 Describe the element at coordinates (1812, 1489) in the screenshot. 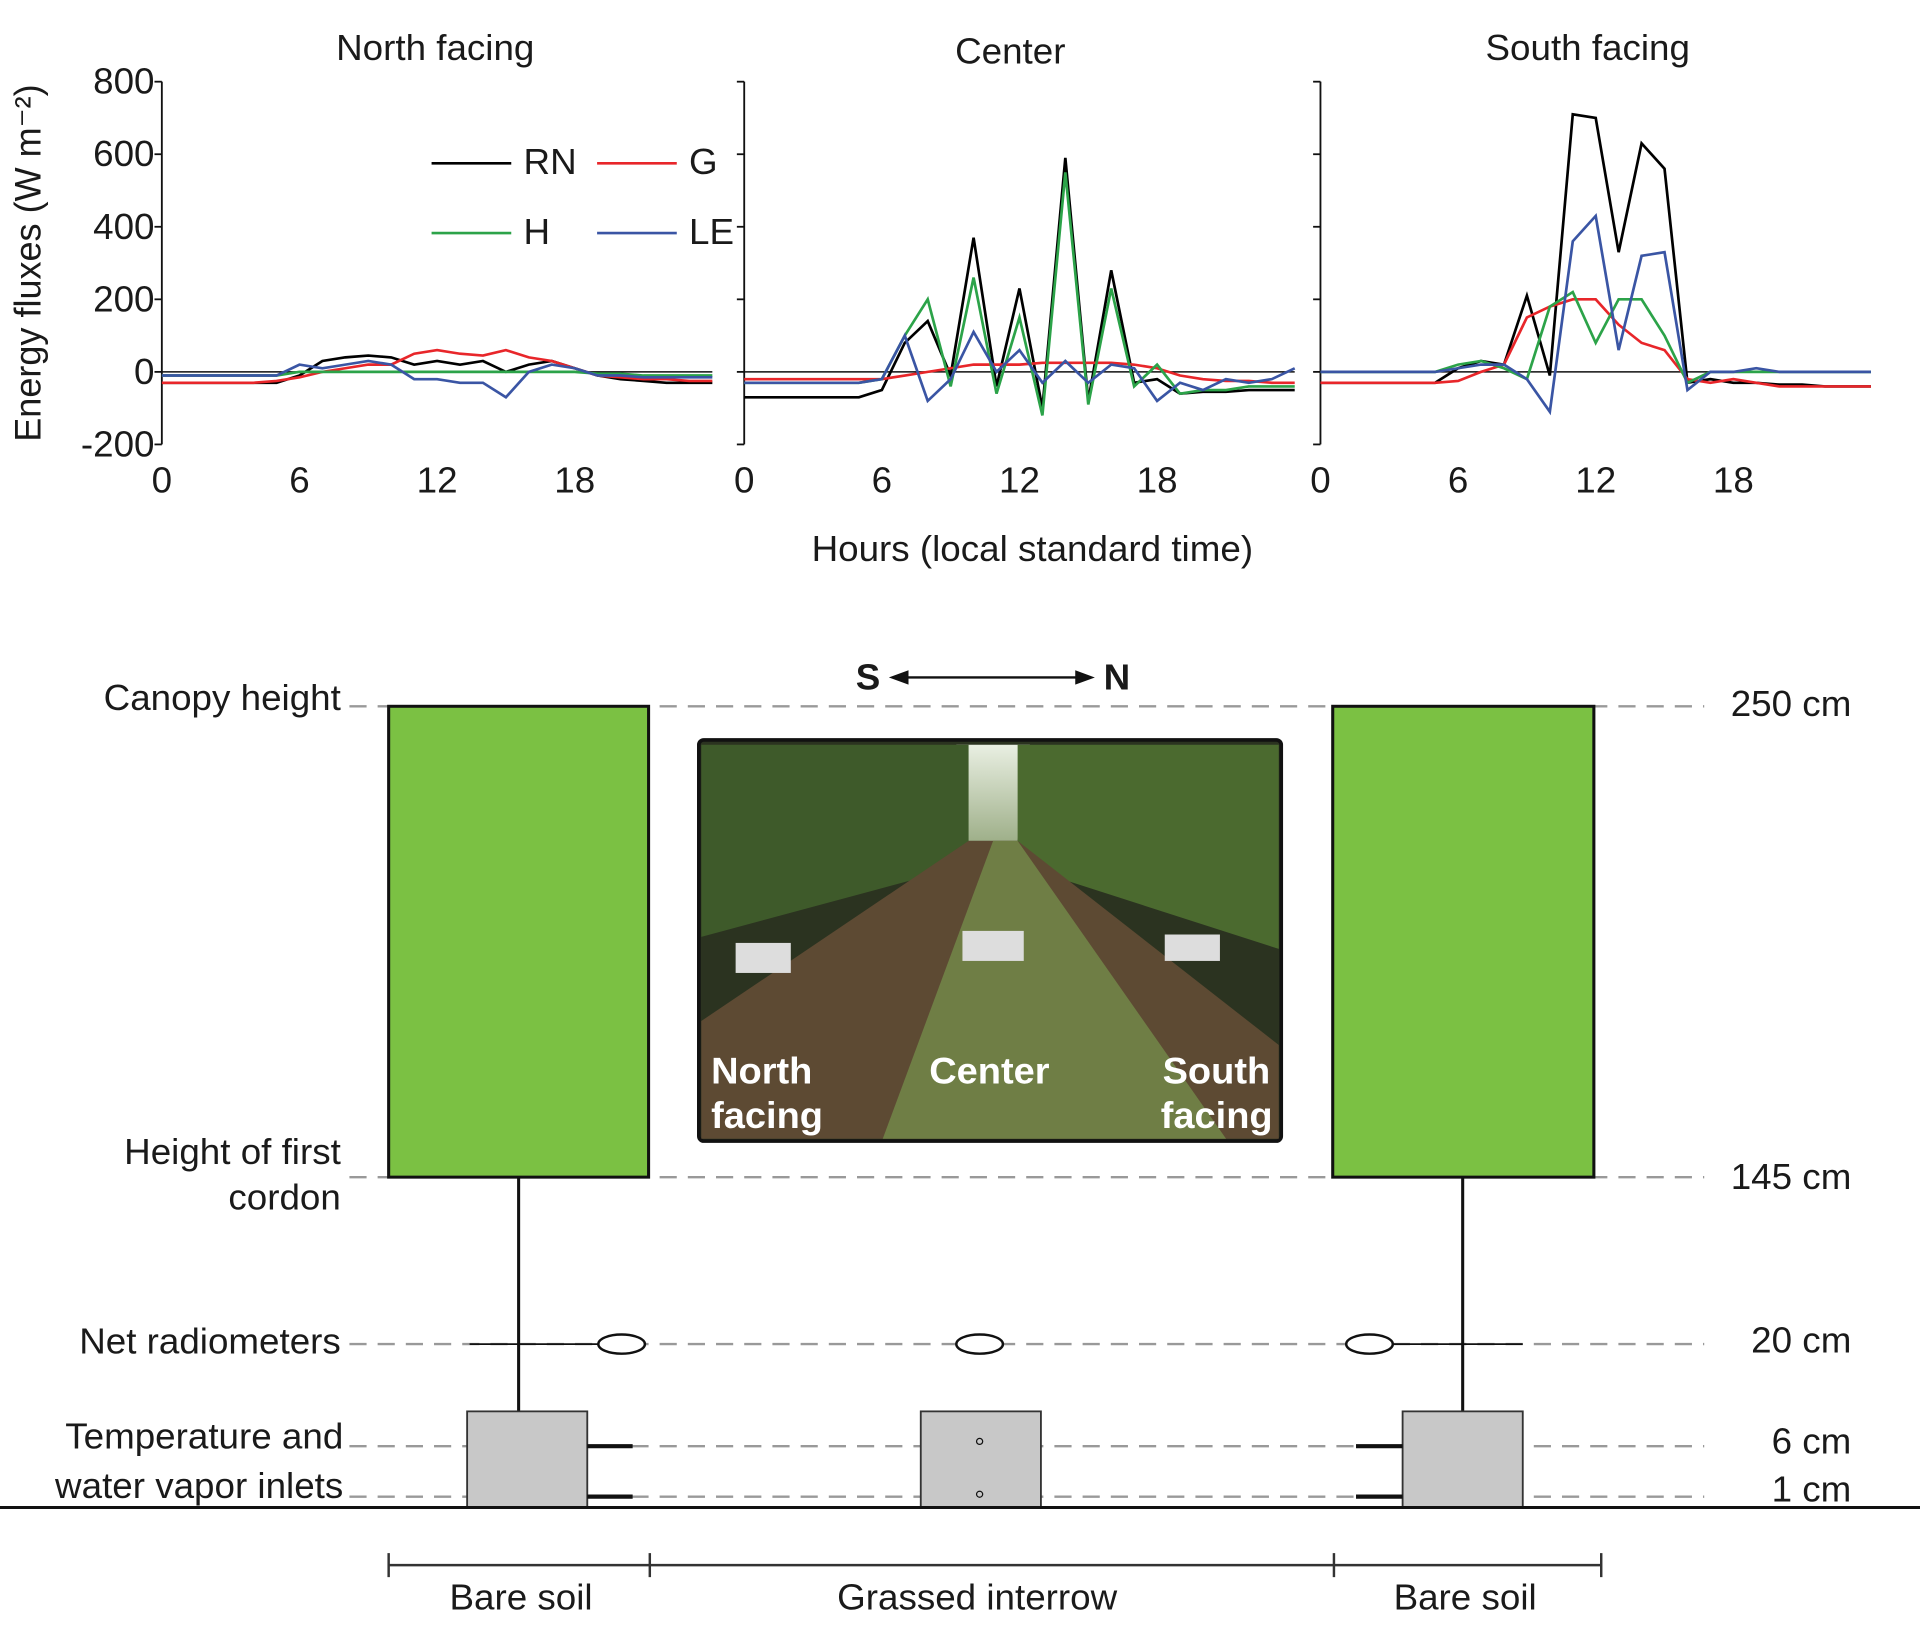

I see `height-label: 1 cm` at that location.